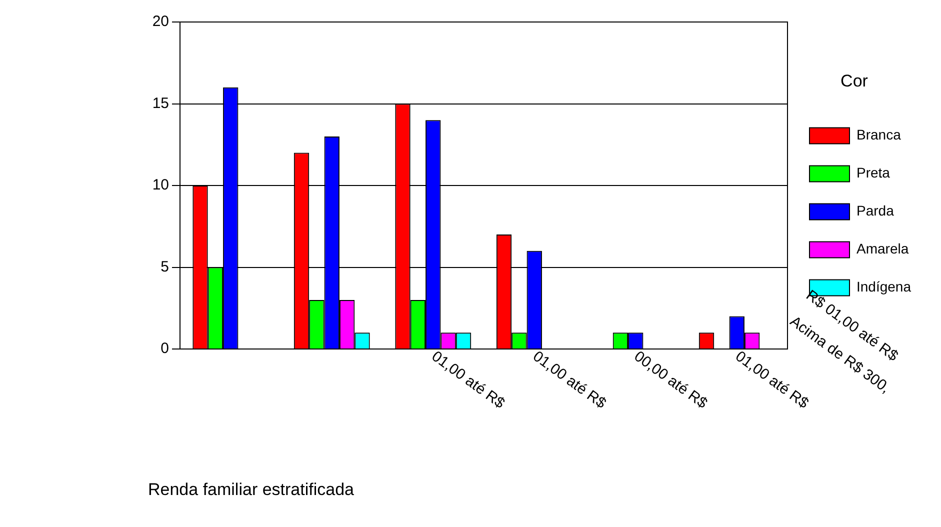 The image size is (941, 527). What do you see at coordinates (160, 103) in the screenshot?
I see `y-tick-label: 15` at bounding box center [160, 103].